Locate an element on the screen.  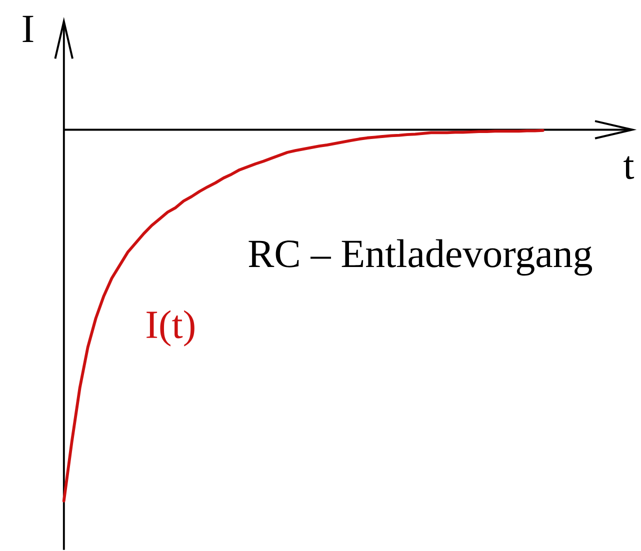
annotation: RC – Entladevorgang is located at coordinates (420, 257).